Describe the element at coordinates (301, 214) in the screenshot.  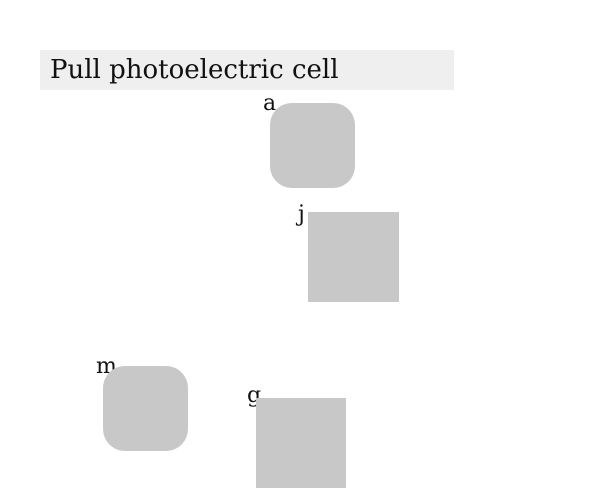
I see `shape-label-j: j` at that location.